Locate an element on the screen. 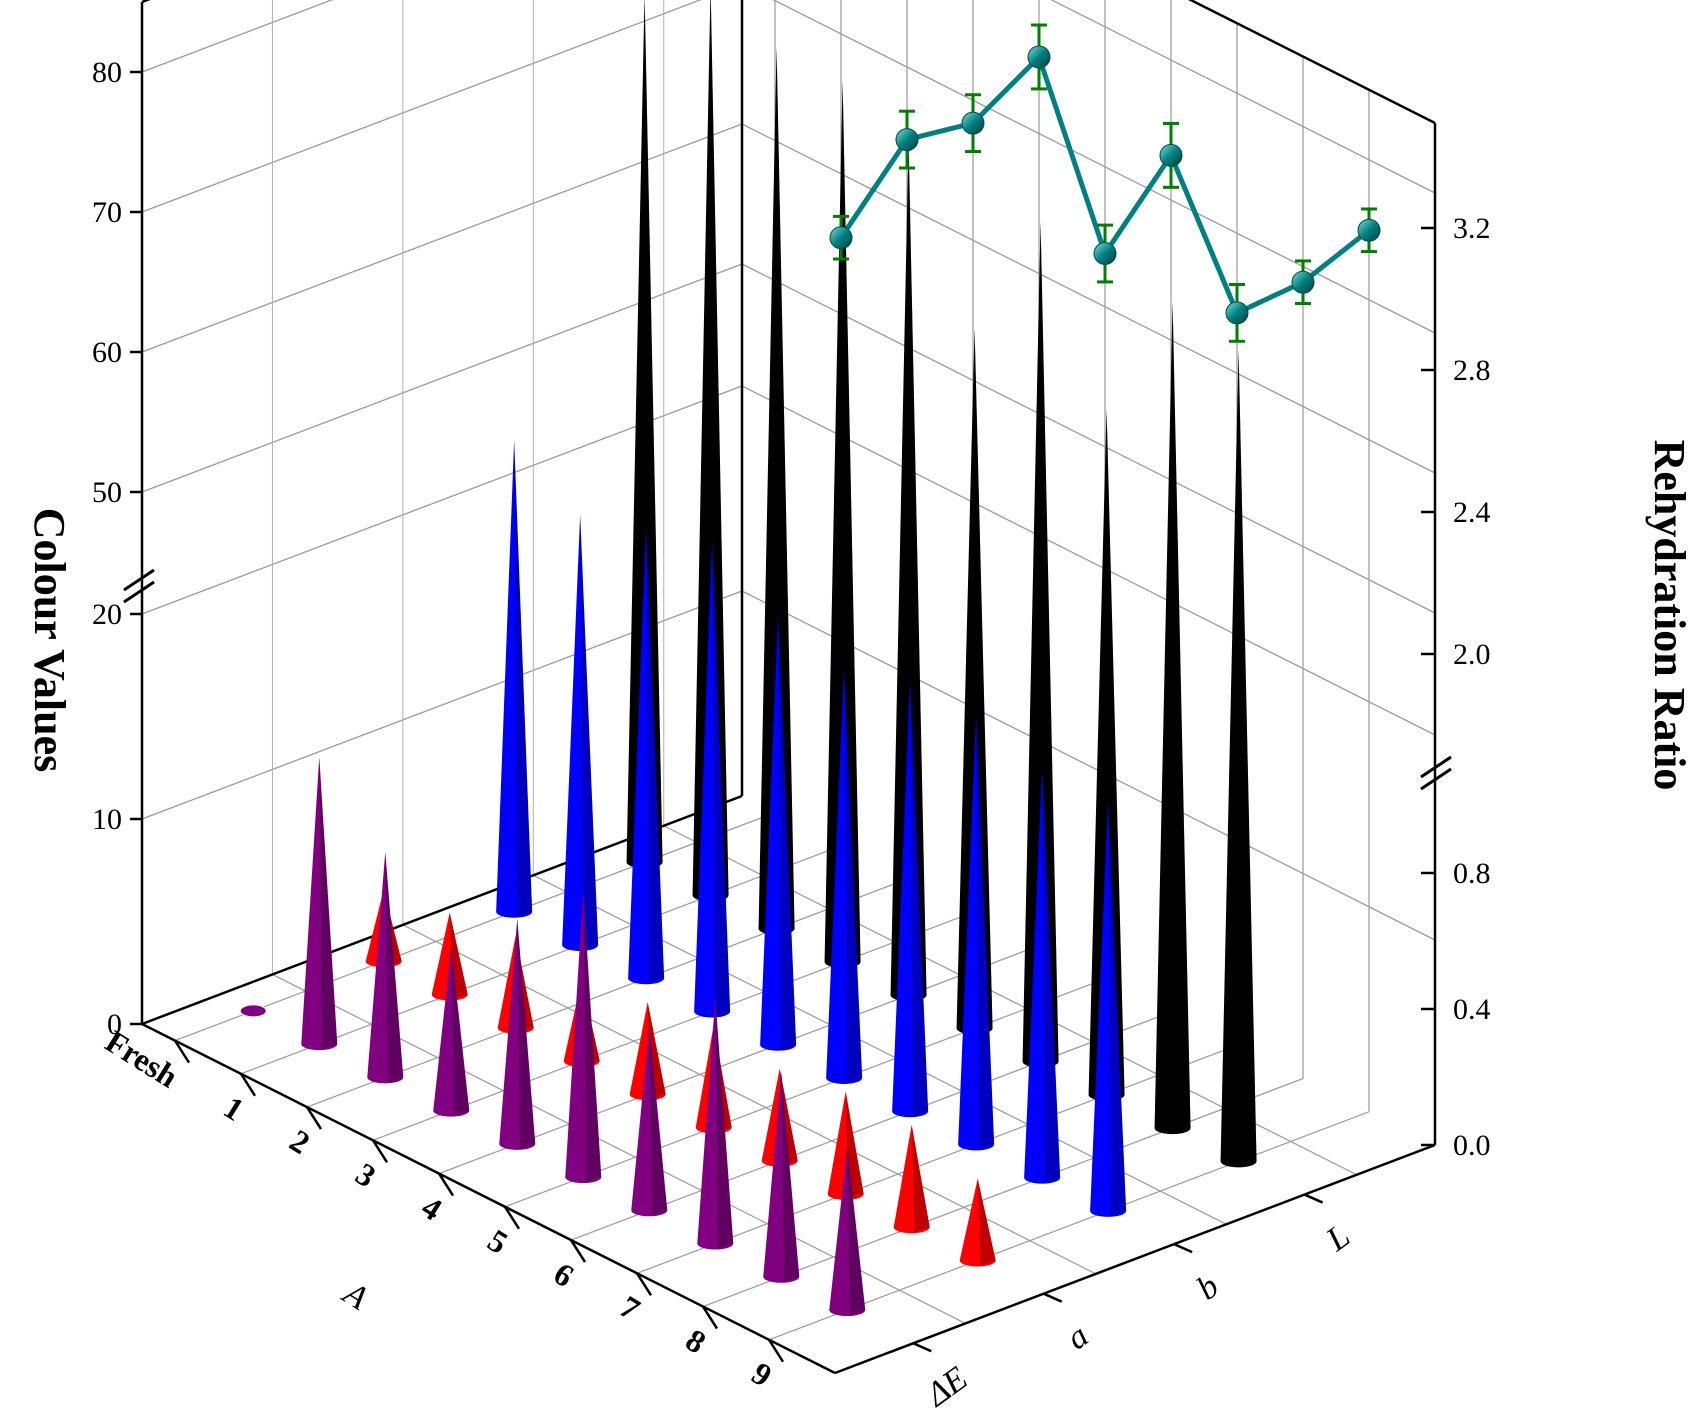  right-tick-label: 0.8 is located at coordinates (1472, 873).